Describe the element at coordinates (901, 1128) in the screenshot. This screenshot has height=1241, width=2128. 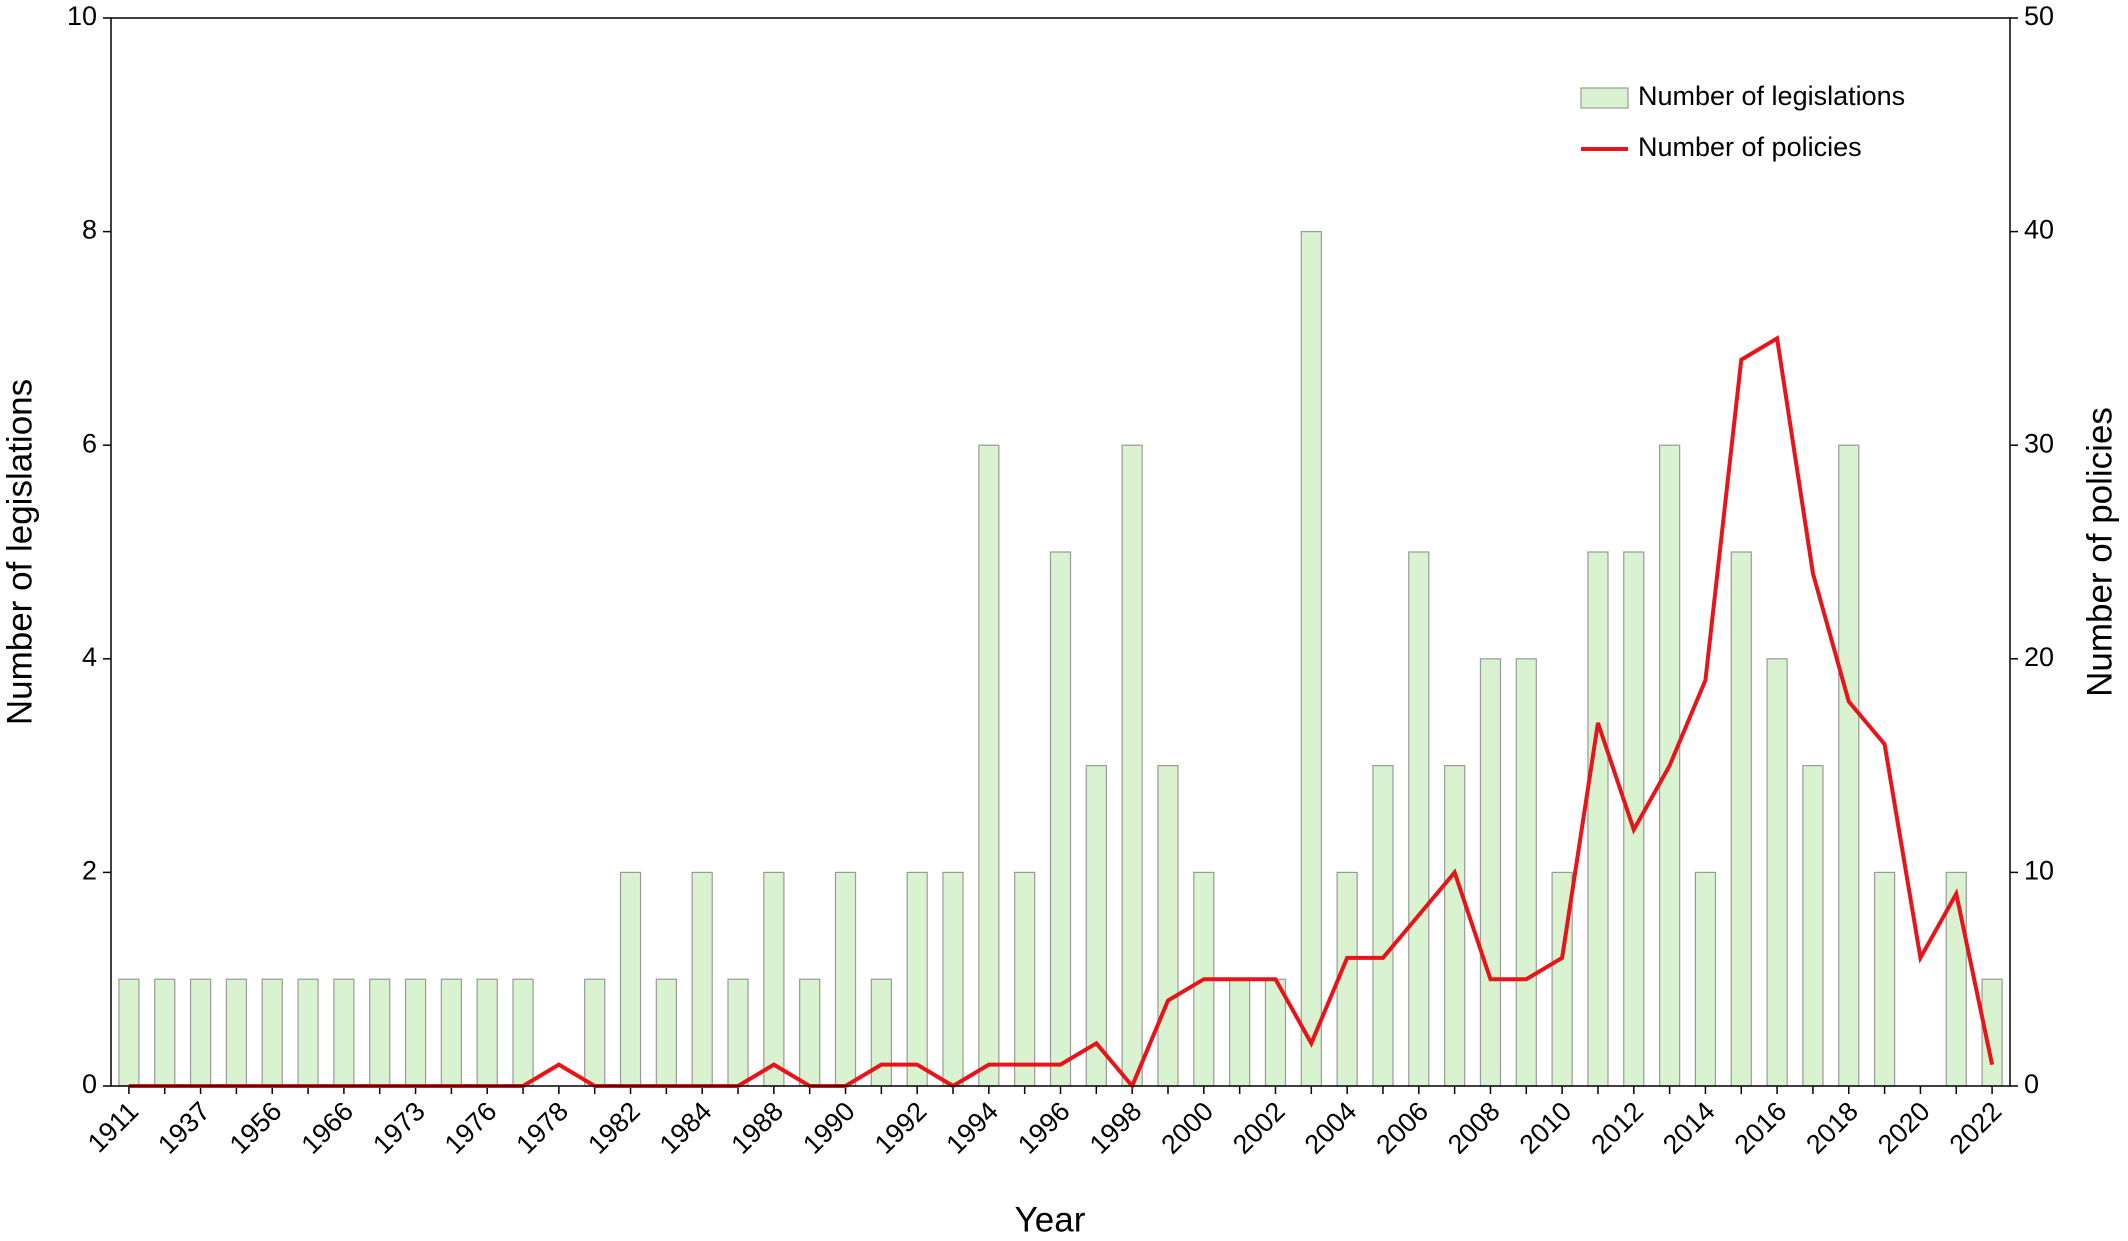
I see `x-tick-label: 1992` at that location.